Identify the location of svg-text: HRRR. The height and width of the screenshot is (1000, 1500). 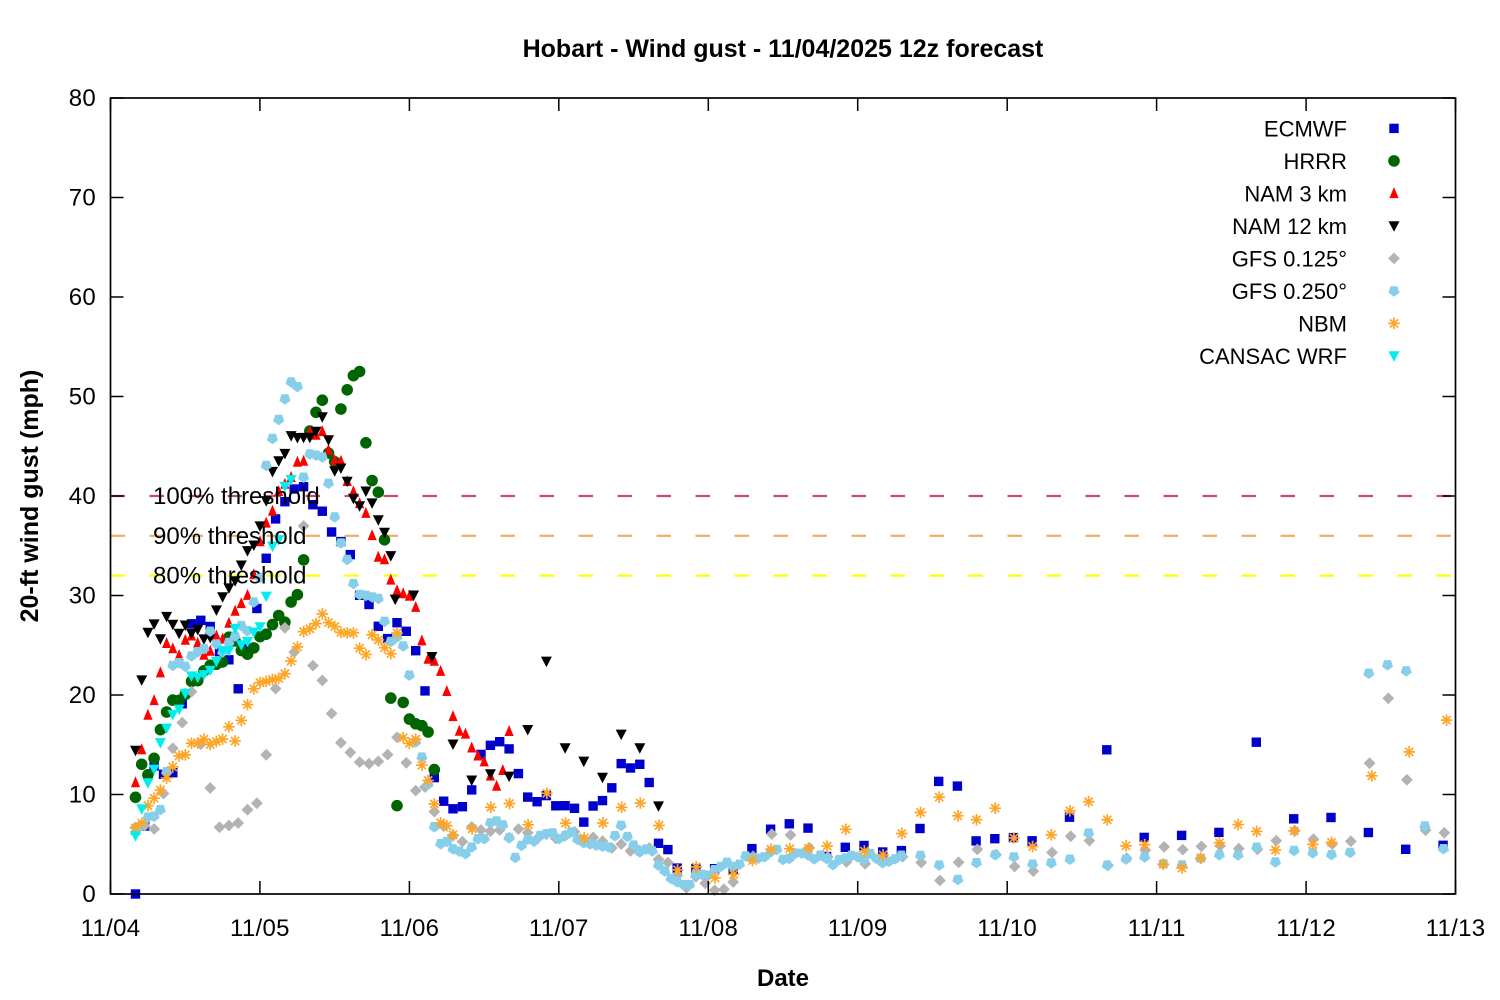
(1315, 161).